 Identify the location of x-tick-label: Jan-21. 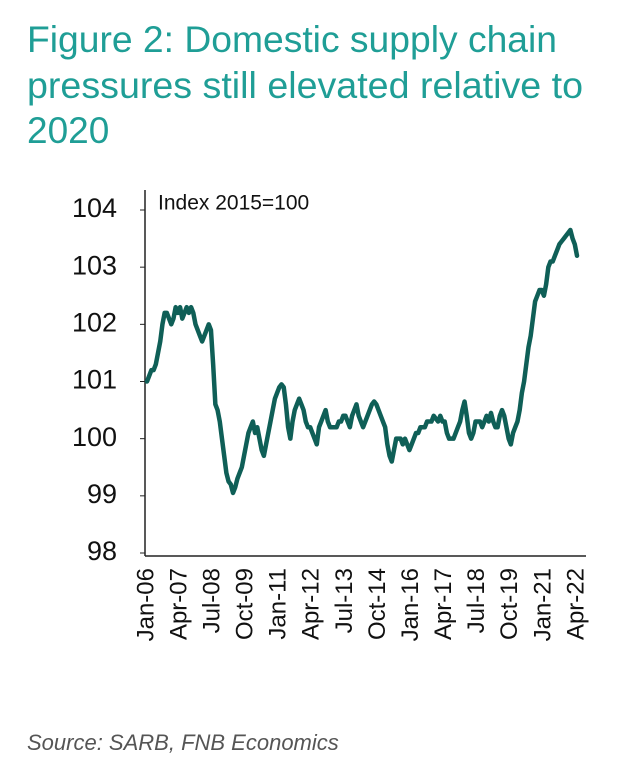
(542, 604).